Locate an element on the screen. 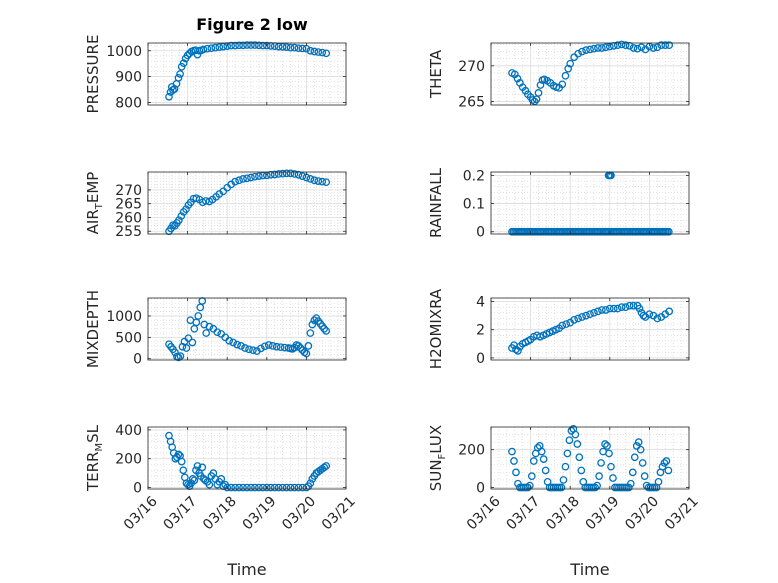 This screenshot has width=778, height=583. x-tick-label: 03/21 is located at coordinates (682, 513).